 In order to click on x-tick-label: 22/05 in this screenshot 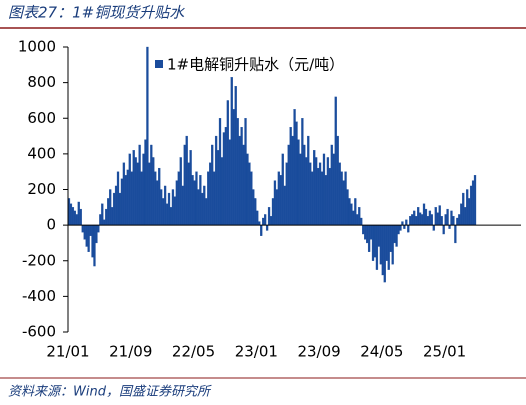, I will do `click(193, 352)`.